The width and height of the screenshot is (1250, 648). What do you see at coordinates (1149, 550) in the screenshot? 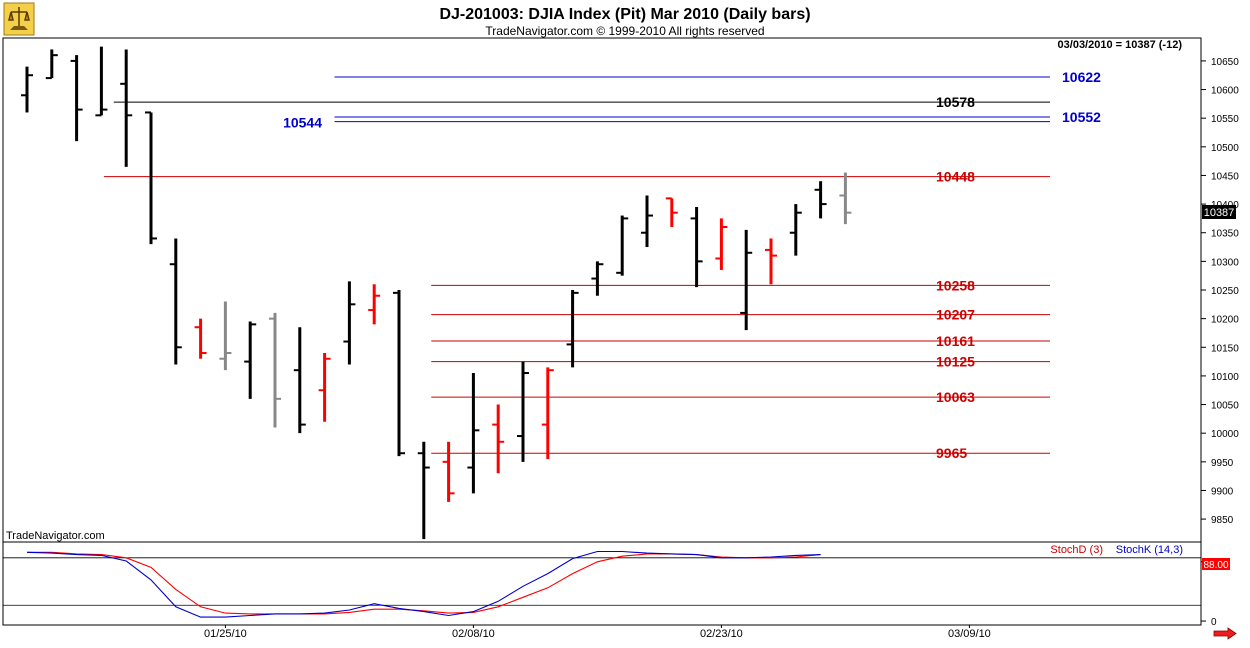
I see `legend-stochk: StochK (14,3)` at bounding box center [1149, 550].